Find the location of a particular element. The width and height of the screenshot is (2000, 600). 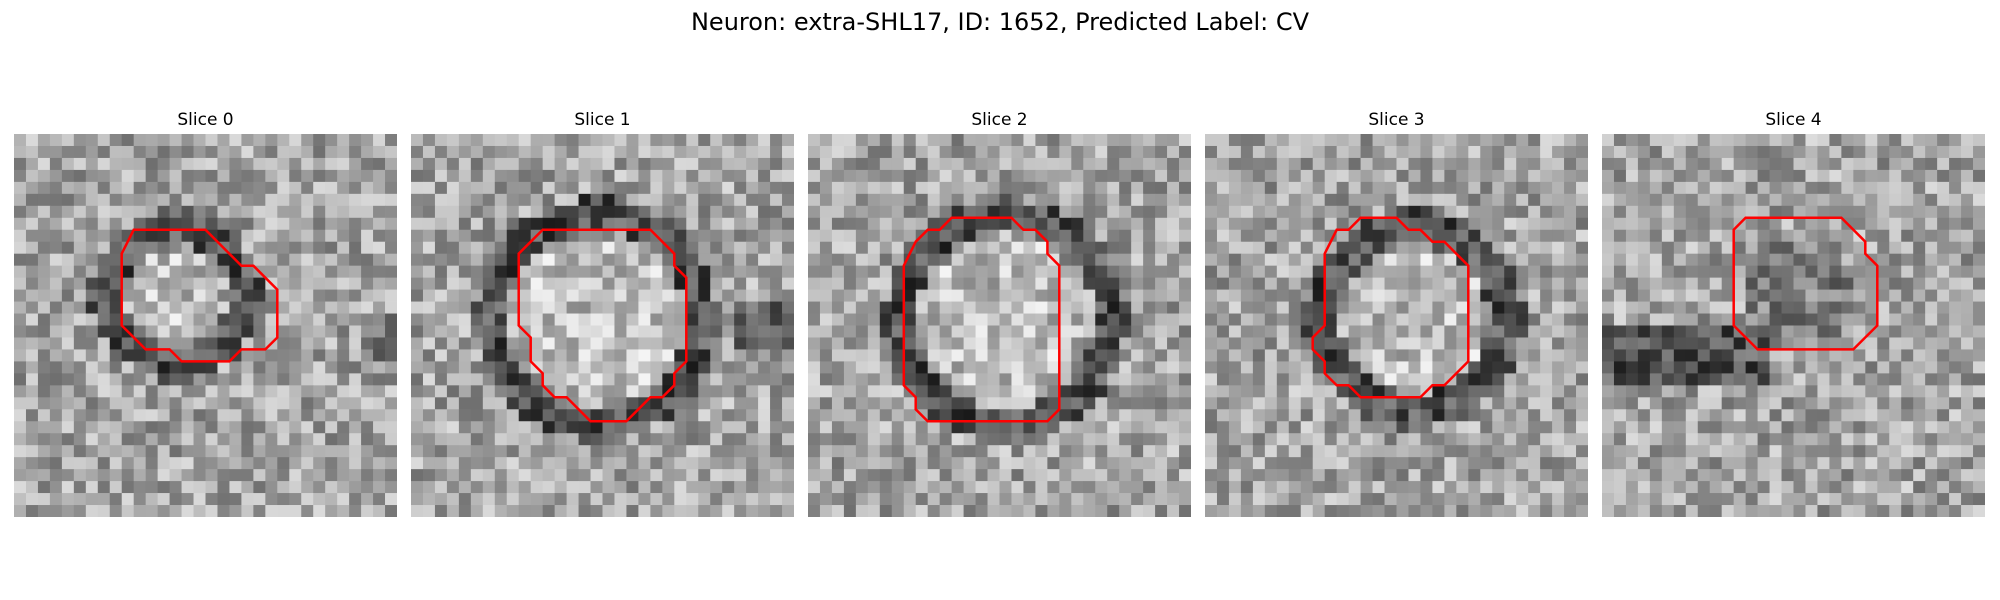

slice-title: Slice 2 is located at coordinates (999, 120).